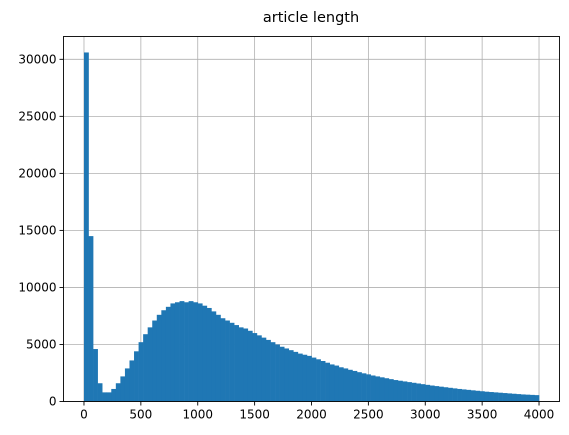  What do you see at coordinates (482, 415) in the screenshot?
I see `x-tick-label: 3500` at bounding box center [482, 415].